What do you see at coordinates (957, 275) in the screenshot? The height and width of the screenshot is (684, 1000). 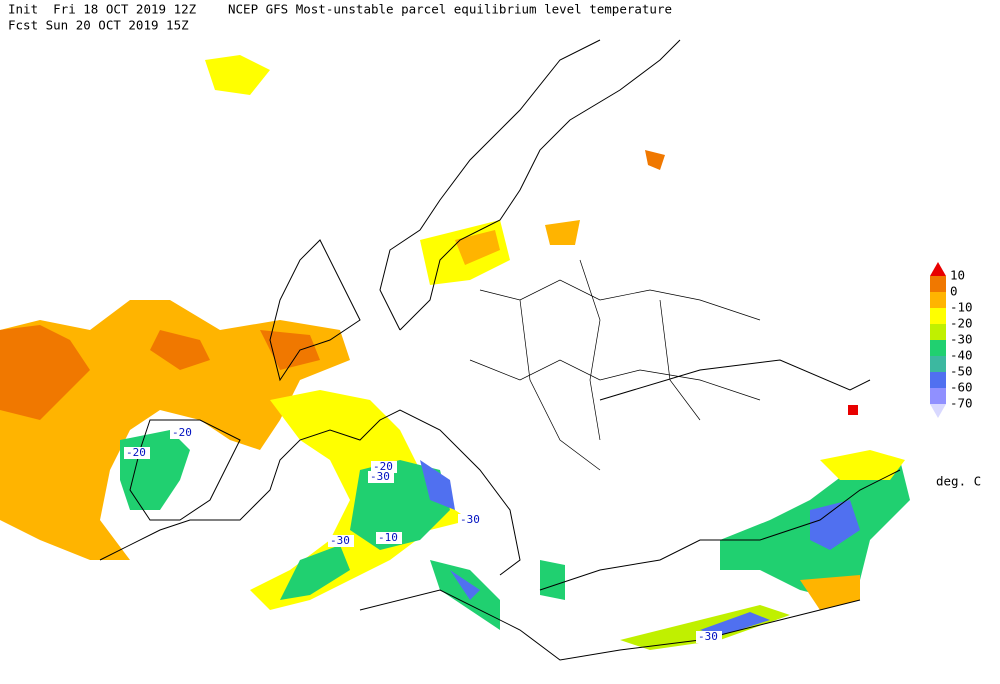 I see `legend-label: 10` at bounding box center [957, 275].